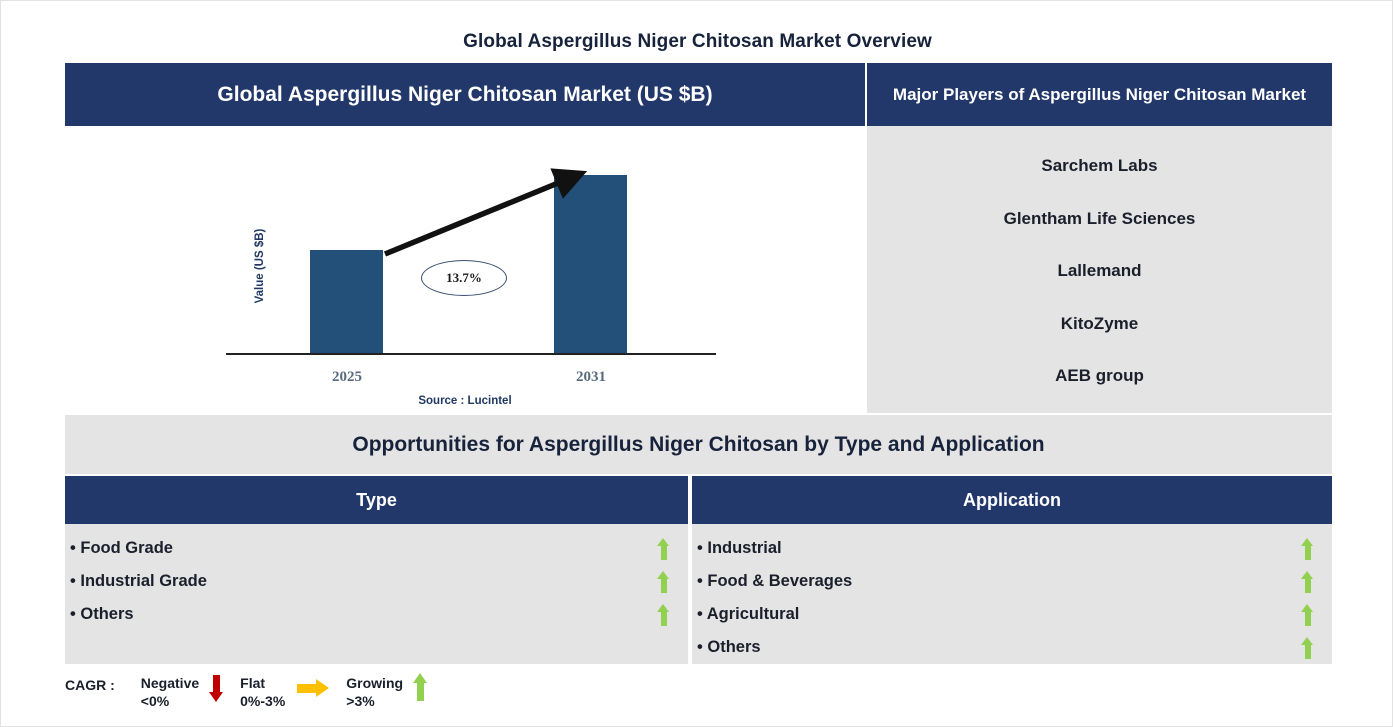  What do you see at coordinates (739, 548) in the screenshot?
I see `application-item-label: • Industrial` at bounding box center [739, 548].